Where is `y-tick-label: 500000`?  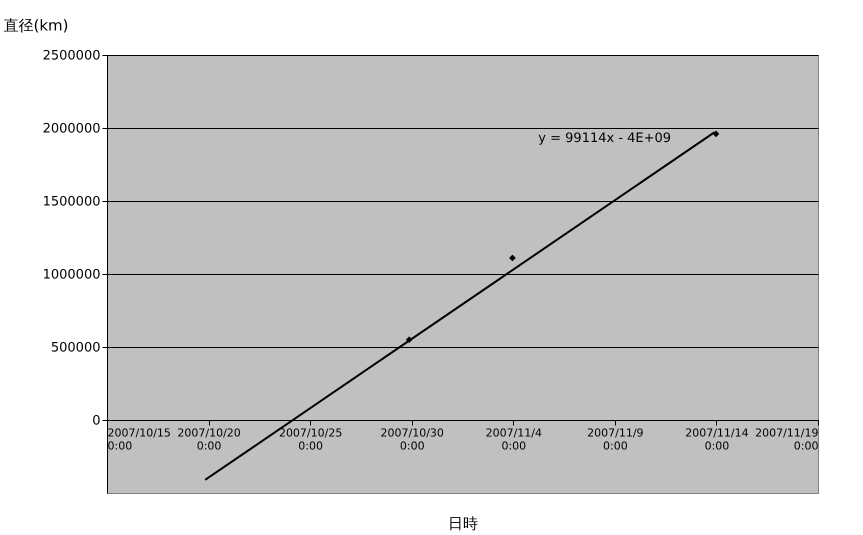
y-tick-label: 500000 is located at coordinates (75, 348).